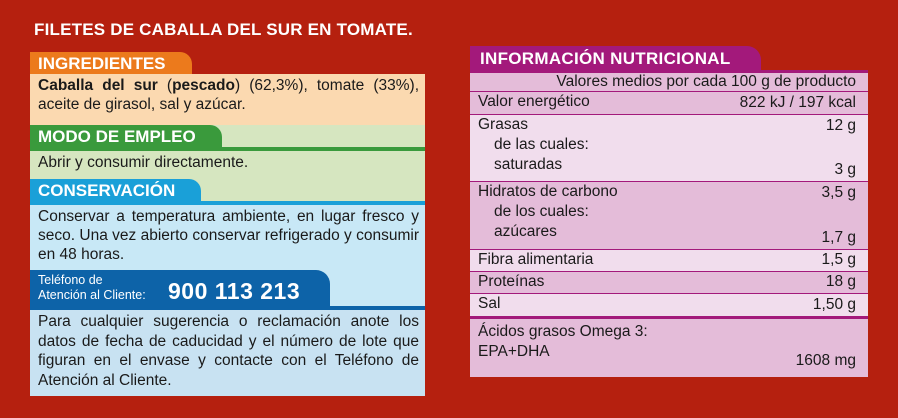 This screenshot has width=898, height=418. I want to click on nutrition-heading: INFORMACIÓN NUTRICIONAL, so click(615, 58).